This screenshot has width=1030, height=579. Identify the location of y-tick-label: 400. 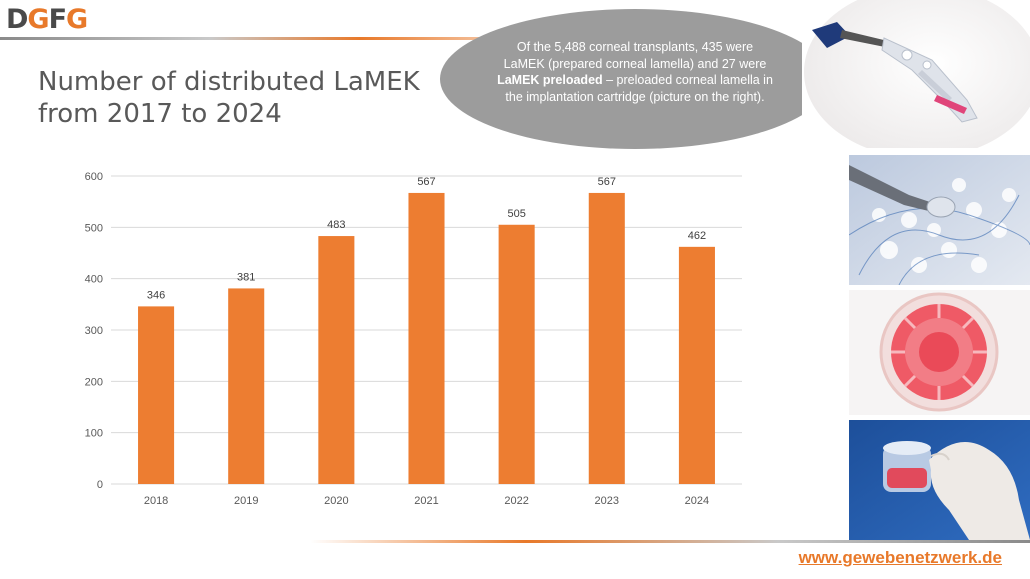
(94, 280).